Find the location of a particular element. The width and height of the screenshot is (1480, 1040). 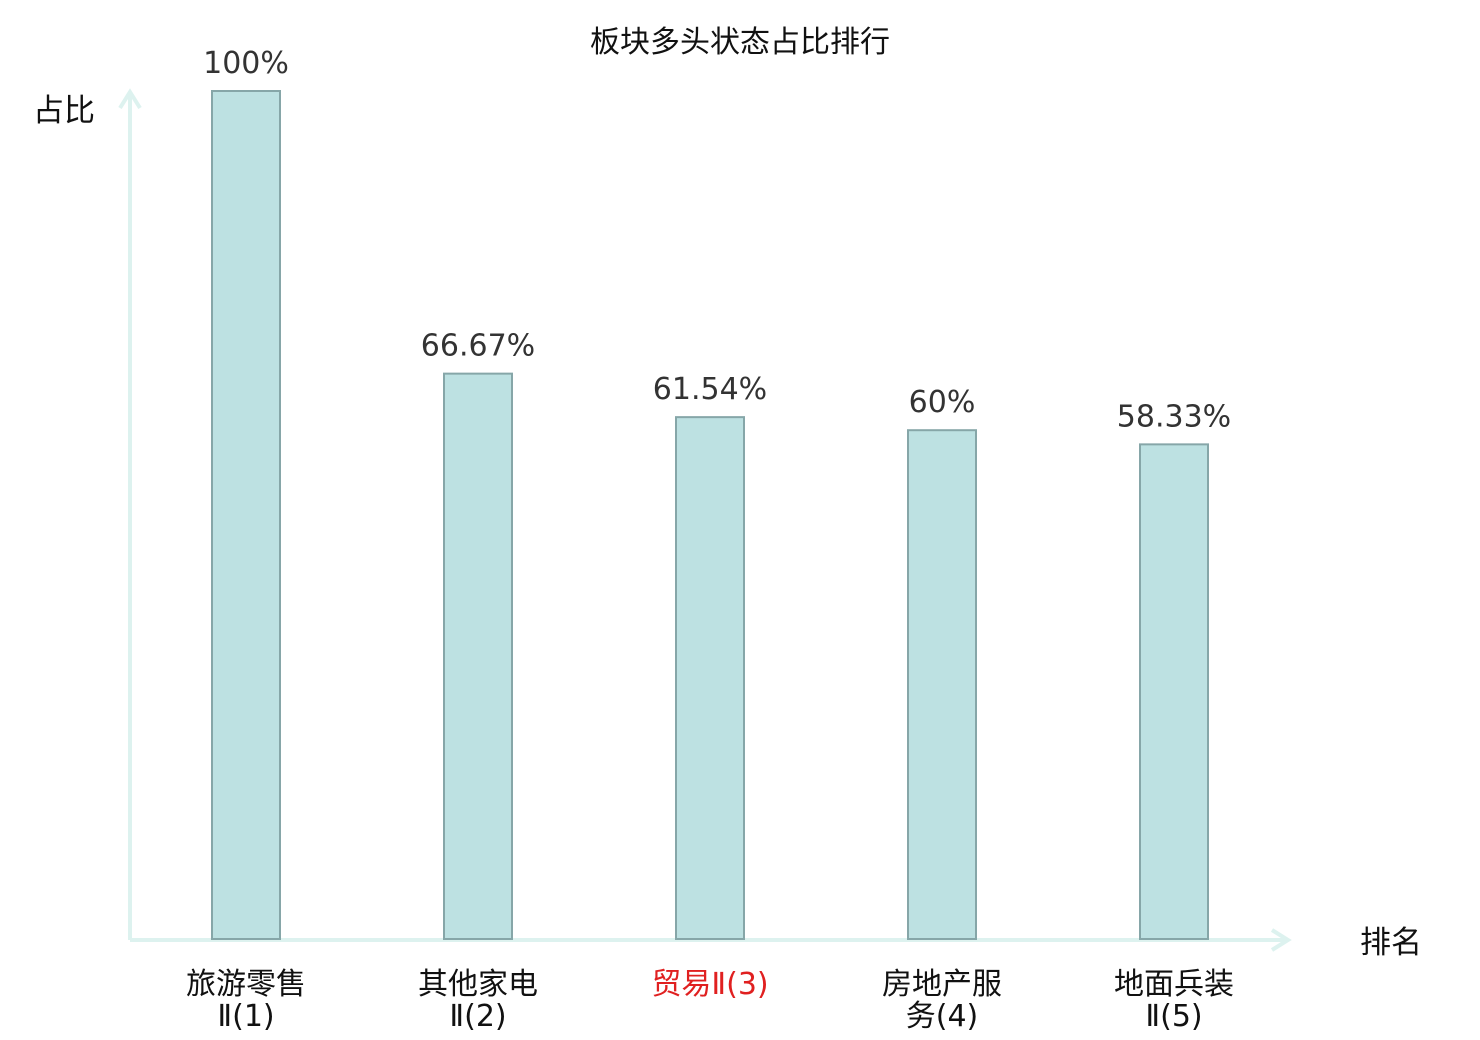

x-axis-label: 排名 is located at coordinates (1391, 943).